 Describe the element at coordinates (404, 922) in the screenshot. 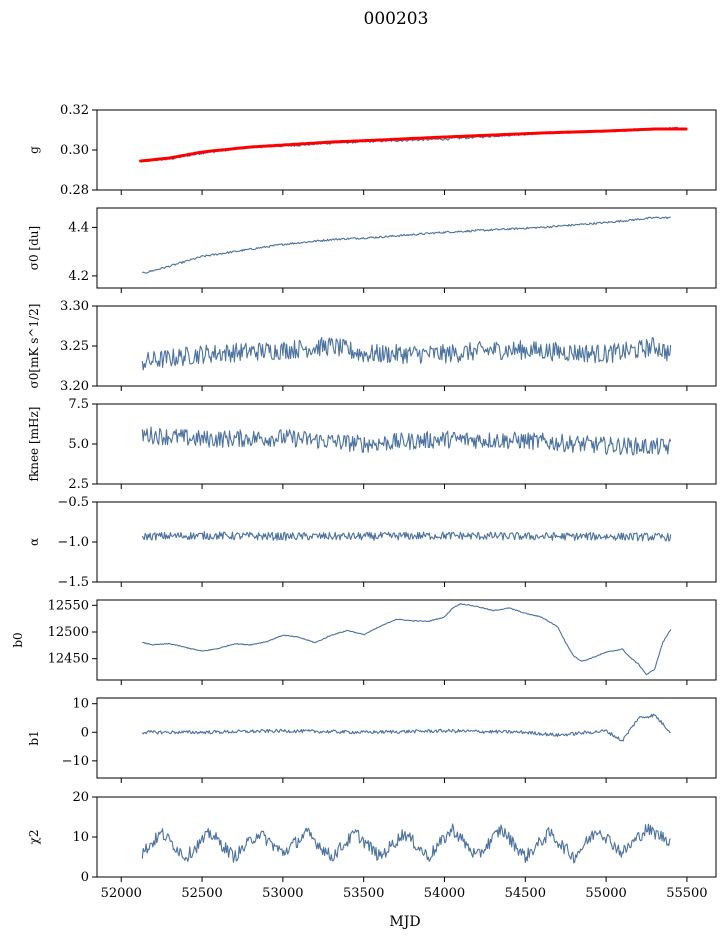

I see `x-axis-label: MJD` at that location.